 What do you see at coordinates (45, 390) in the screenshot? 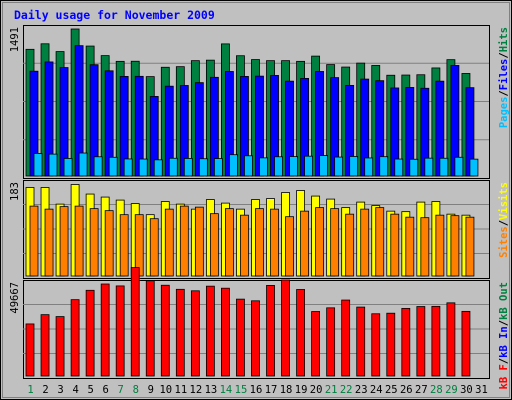
I see `x-tick-label: 2` at bounding box center [45, 390].